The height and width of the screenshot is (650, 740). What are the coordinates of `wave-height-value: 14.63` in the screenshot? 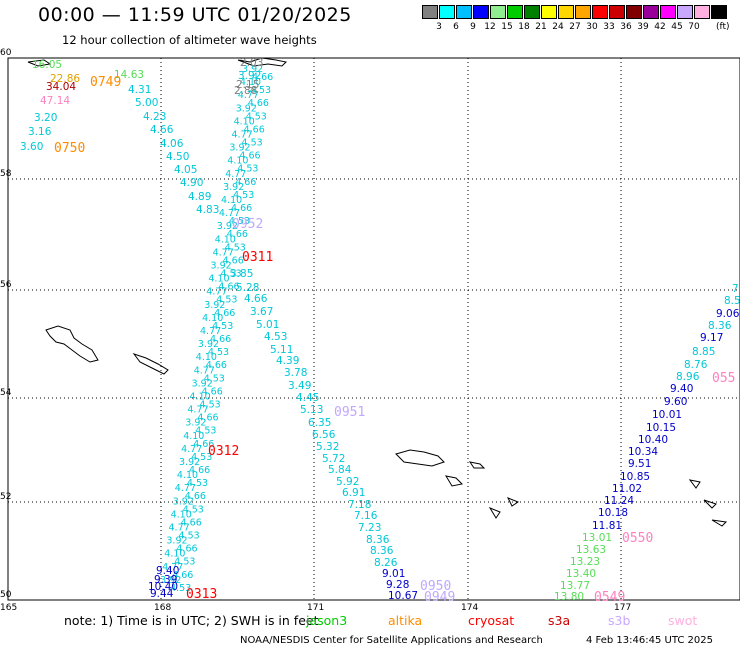 It's located at (129, 75).